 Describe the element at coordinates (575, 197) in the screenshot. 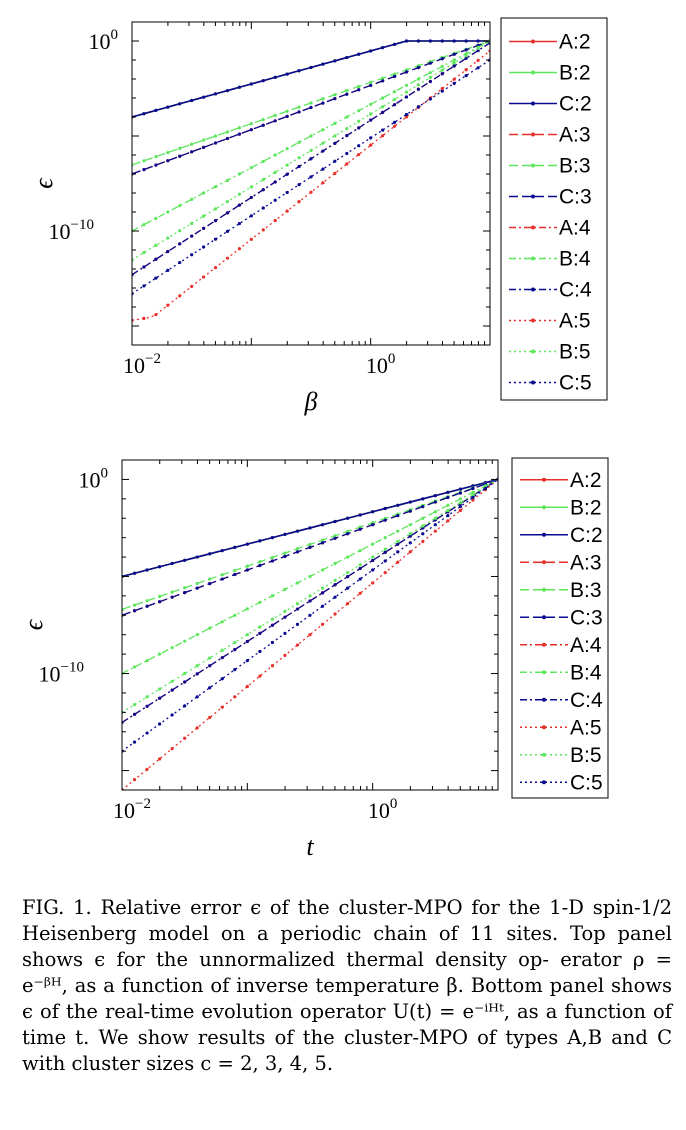

I see `legend-label: C:3` at that location.